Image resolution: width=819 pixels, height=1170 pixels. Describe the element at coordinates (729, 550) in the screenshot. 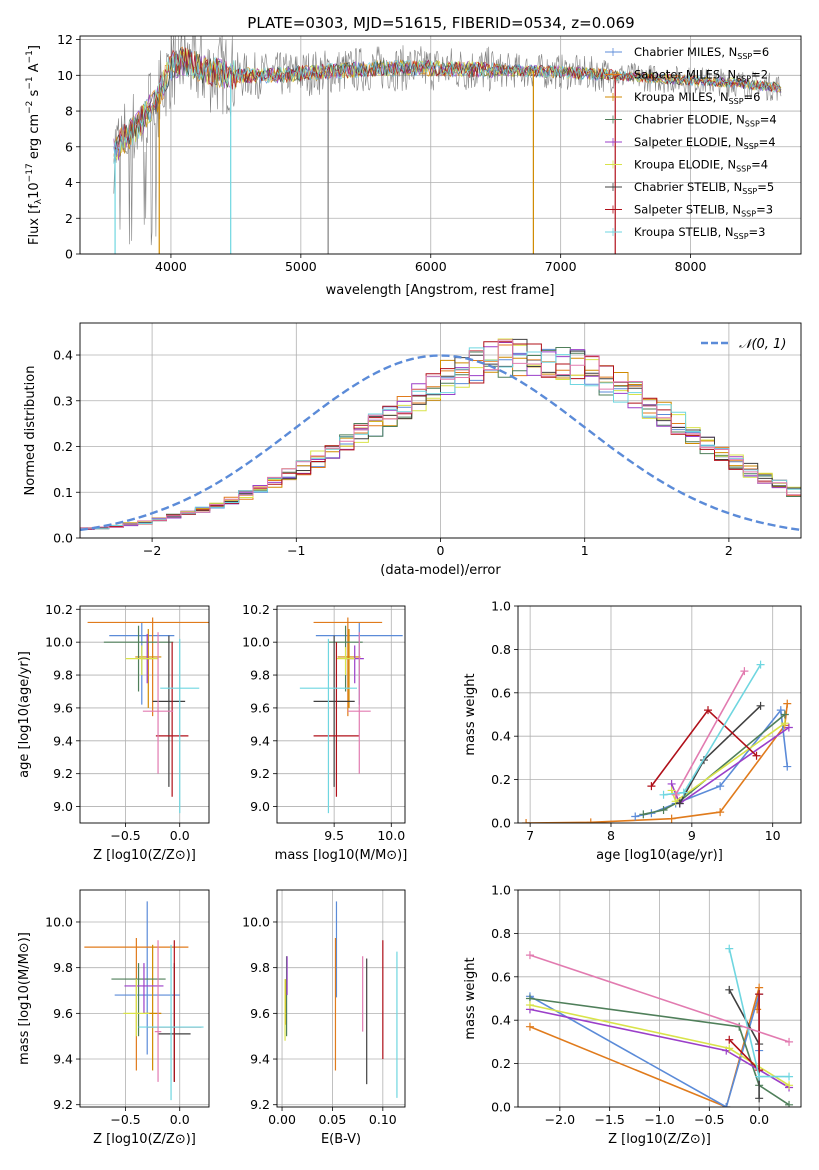

I see `x-tick-label: 2` at that location.